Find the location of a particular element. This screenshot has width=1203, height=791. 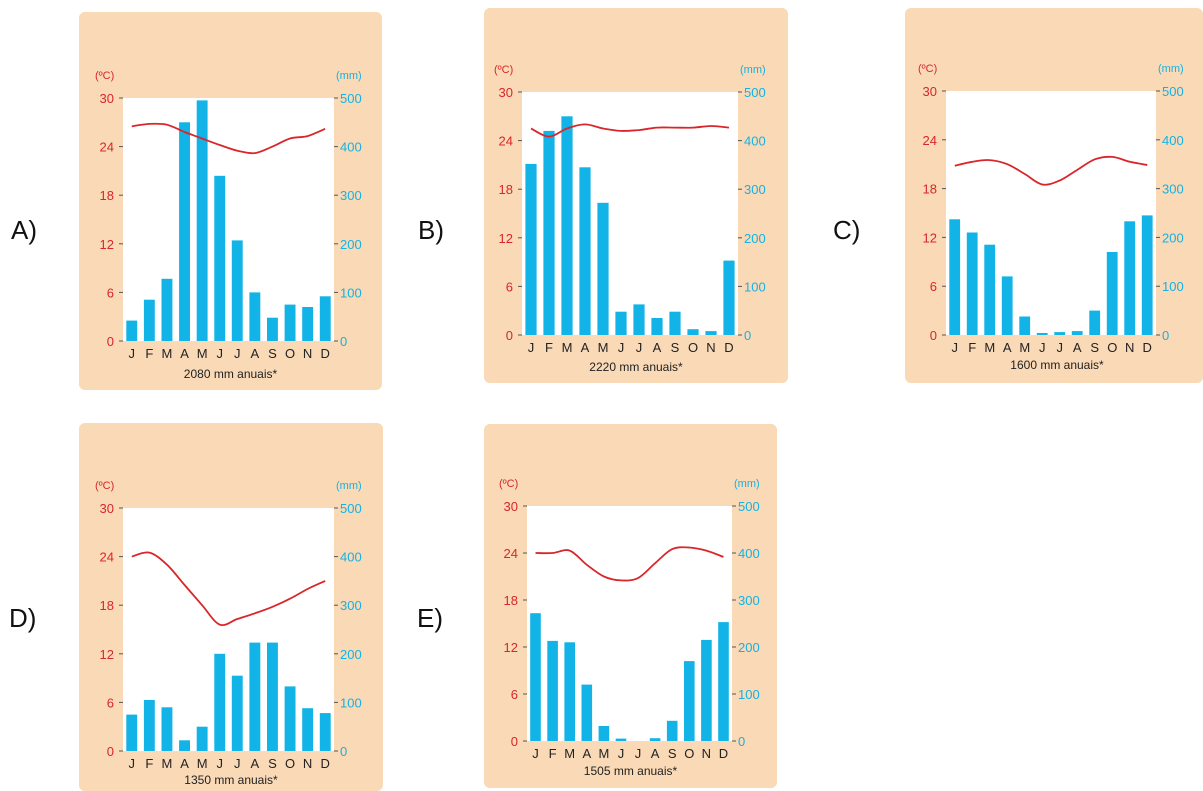

y-right-tick-label: 500 is located at coordinates (749, 506).